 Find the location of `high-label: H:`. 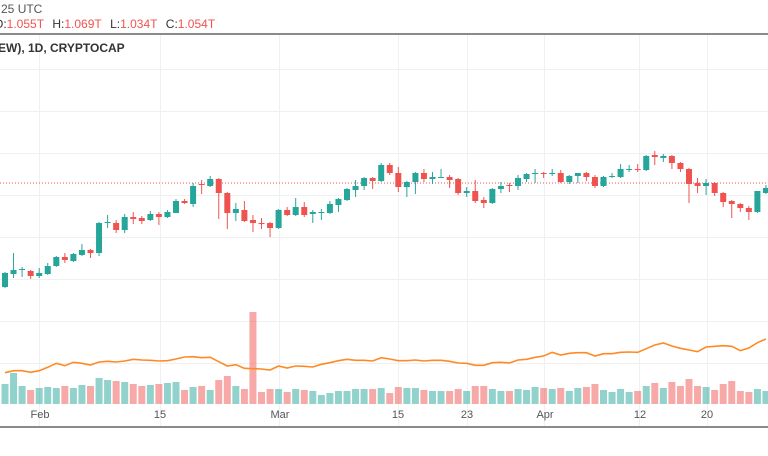

high-label: H: is located at coordinates (58, 24).